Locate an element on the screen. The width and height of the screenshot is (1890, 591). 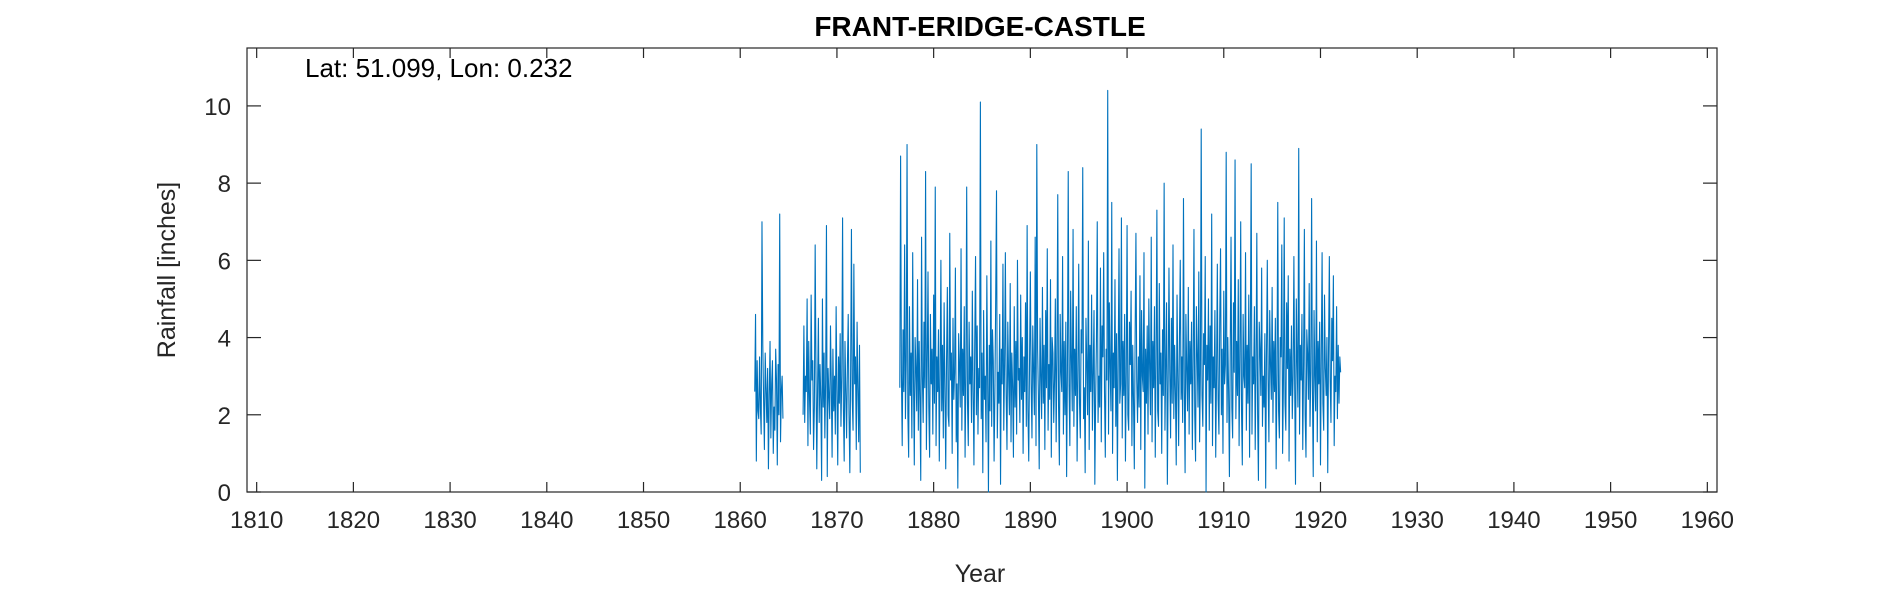
x-tick-label: 1930 is located at coordinates (1417, 520).